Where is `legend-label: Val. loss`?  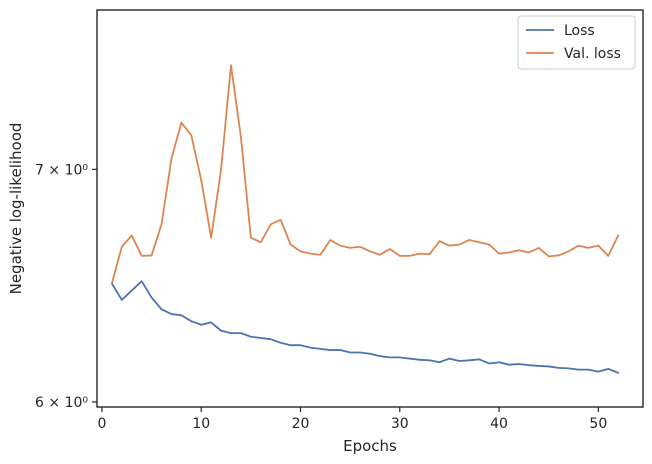 legend-label: Val. loss is located at coordinates (592, 54).